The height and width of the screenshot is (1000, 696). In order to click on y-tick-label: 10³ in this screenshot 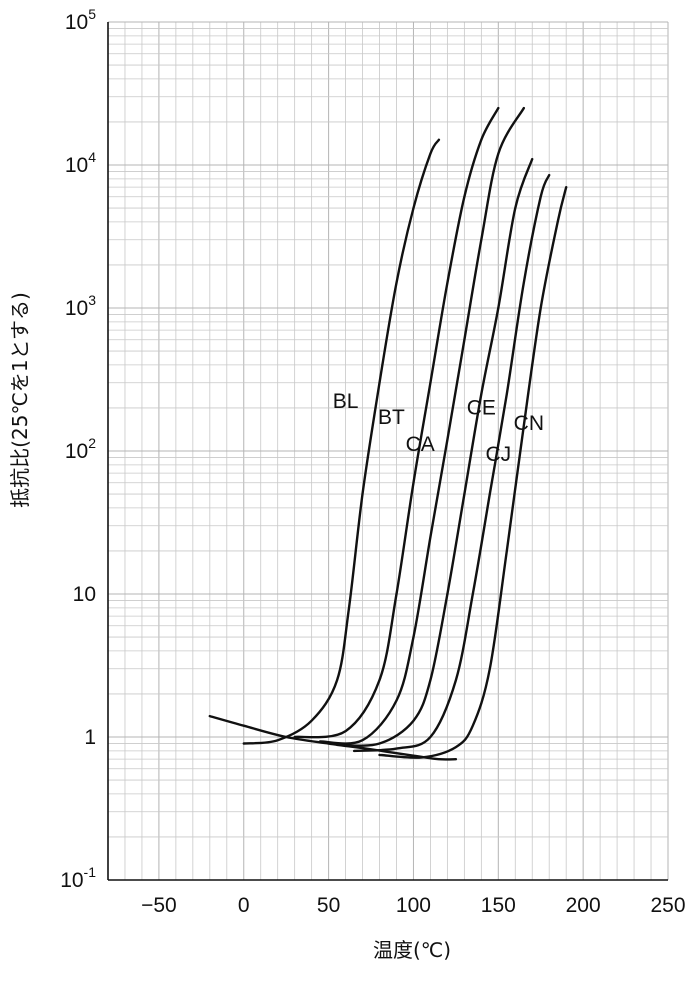, I will do `click(80, 306)`.